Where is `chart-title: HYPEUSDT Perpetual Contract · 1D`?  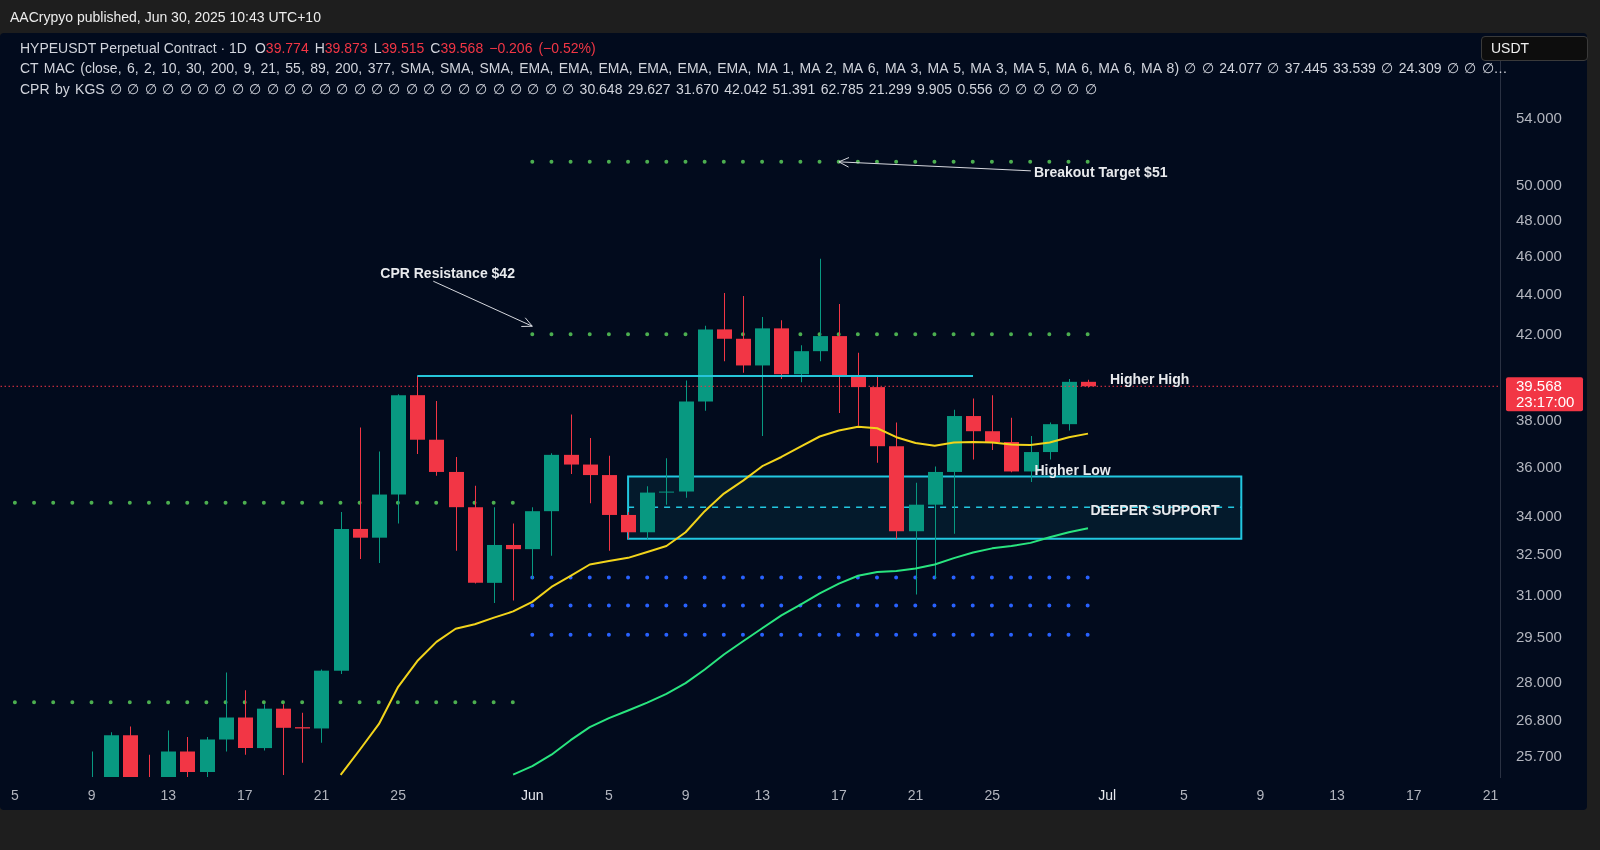
chart-title: HYPEUSDT Perpetual Contract · 1D is located at coordinates (133, 48).